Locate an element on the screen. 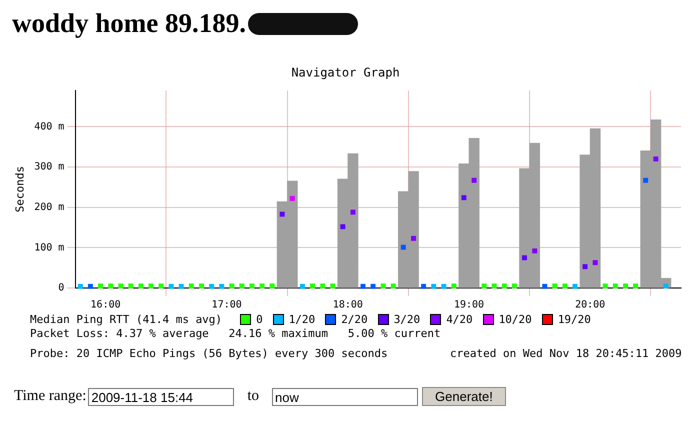  x-tick-label: 19:00 is located at coordinates (469, 305).